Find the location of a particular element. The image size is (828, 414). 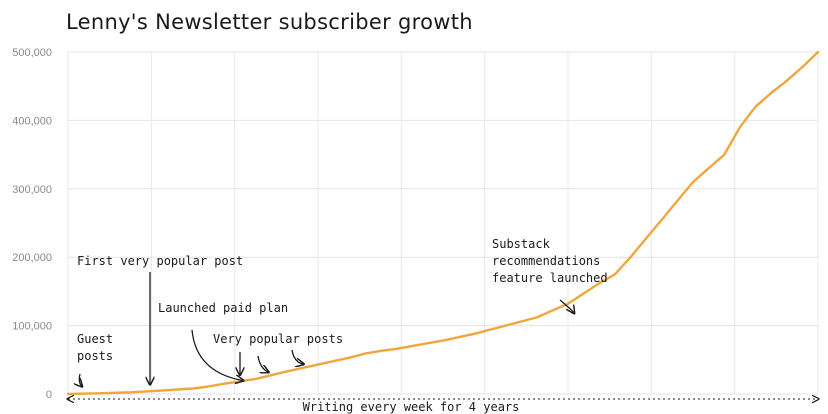

annotation-label-line: Very popular posts is located at coordinates (278, 339).